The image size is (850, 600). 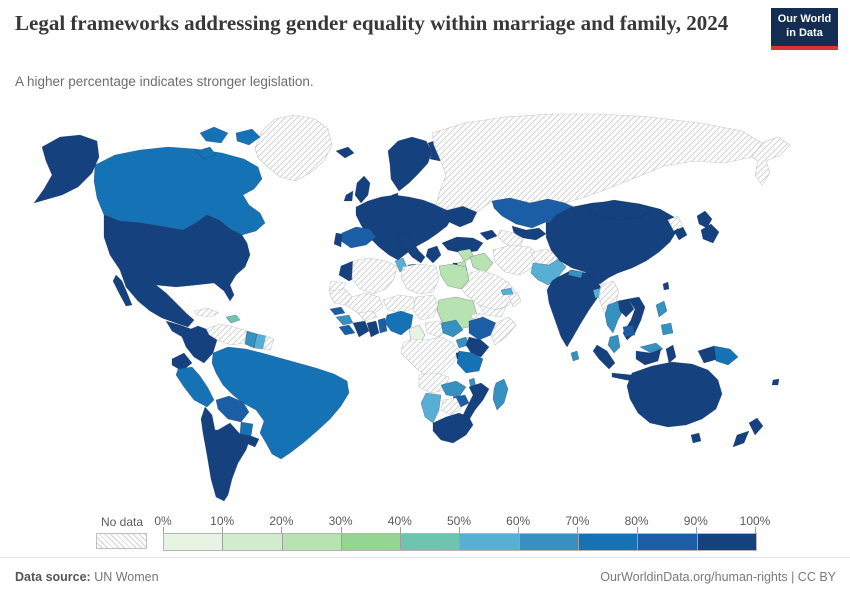 What do you see at coordinates (597, 163) in the screenshot?
I see `country-russia` at bounding box center [597, 163].